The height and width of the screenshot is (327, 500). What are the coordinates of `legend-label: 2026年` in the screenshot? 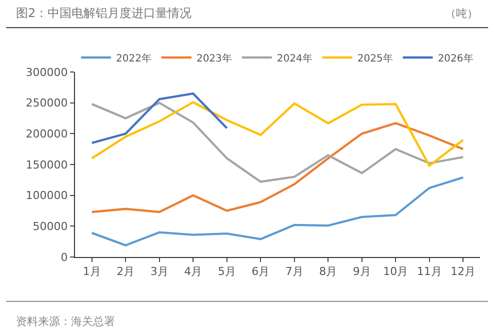 It's located at (456, 58).